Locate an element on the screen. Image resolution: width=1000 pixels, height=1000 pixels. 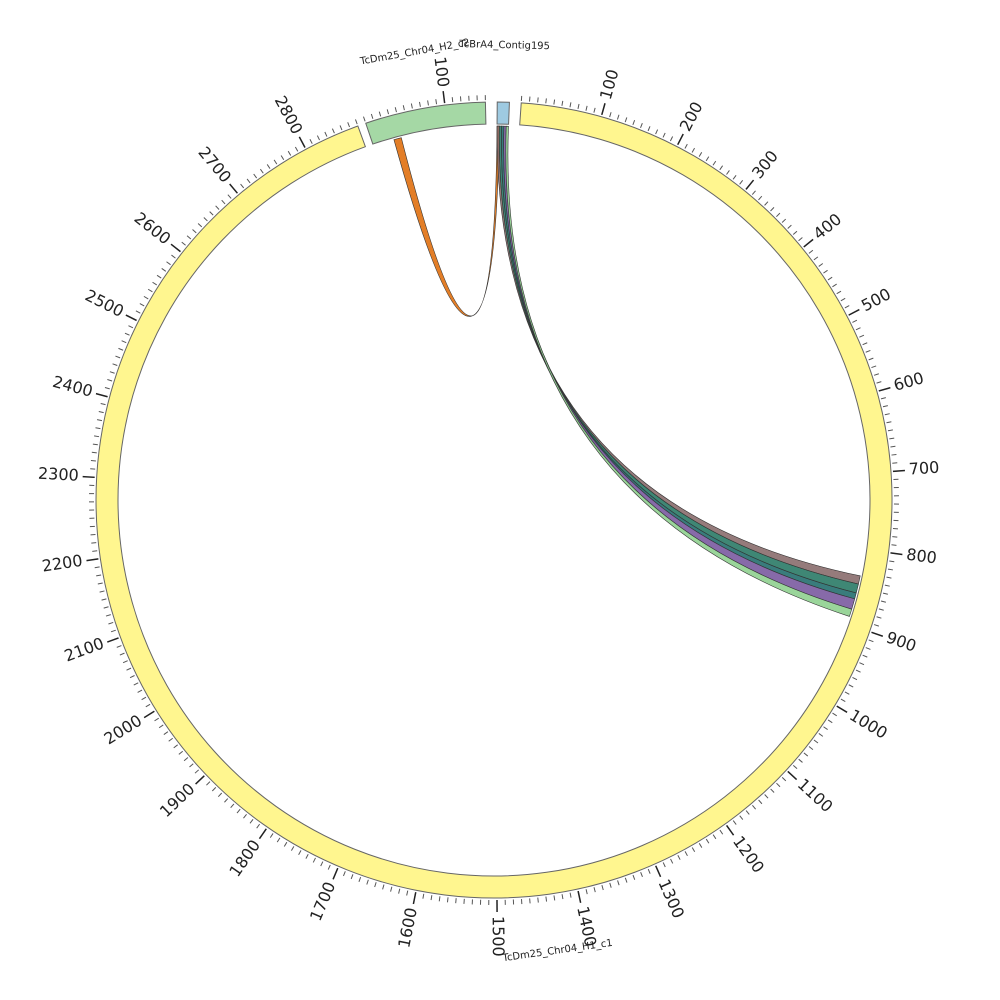
tick-label: 2100 is located at coordinates (84, 650).